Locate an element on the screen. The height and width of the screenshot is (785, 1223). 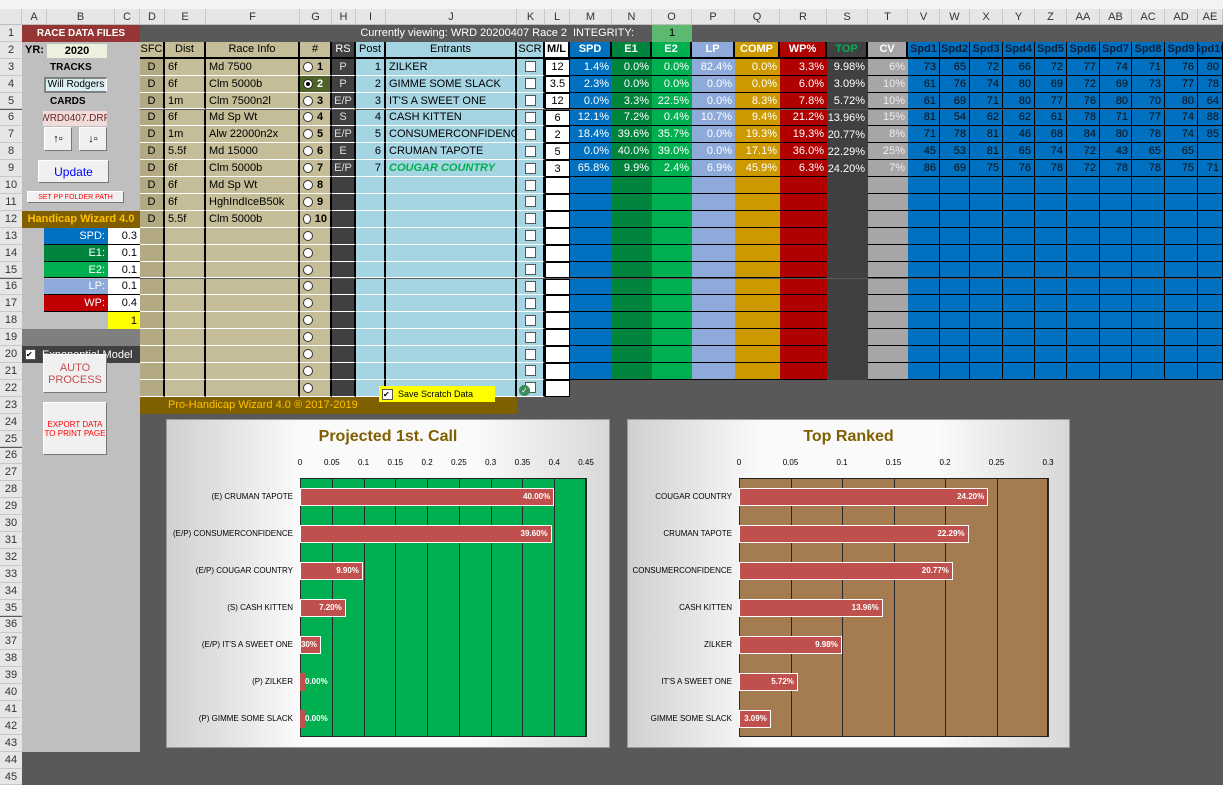
column-header-C: C is located at coordinates (127, 17).